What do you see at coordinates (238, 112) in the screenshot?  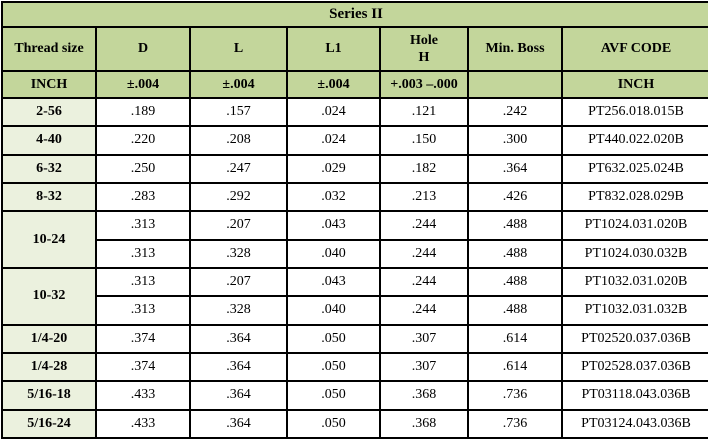 I see `data-cell: .157` at bounding box center [238, 112].